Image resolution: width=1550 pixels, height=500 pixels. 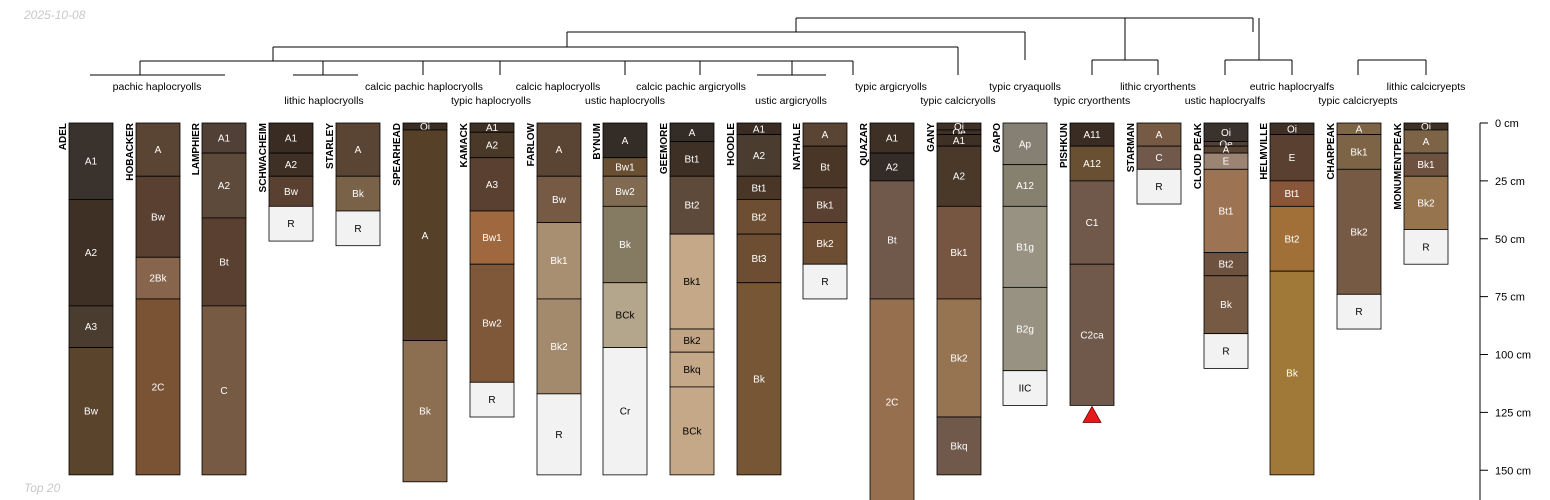 What do you see at coordinates (997, 138) in the screenshot?
I see `profile-name: GAPO` at bounding box center [997, 138].